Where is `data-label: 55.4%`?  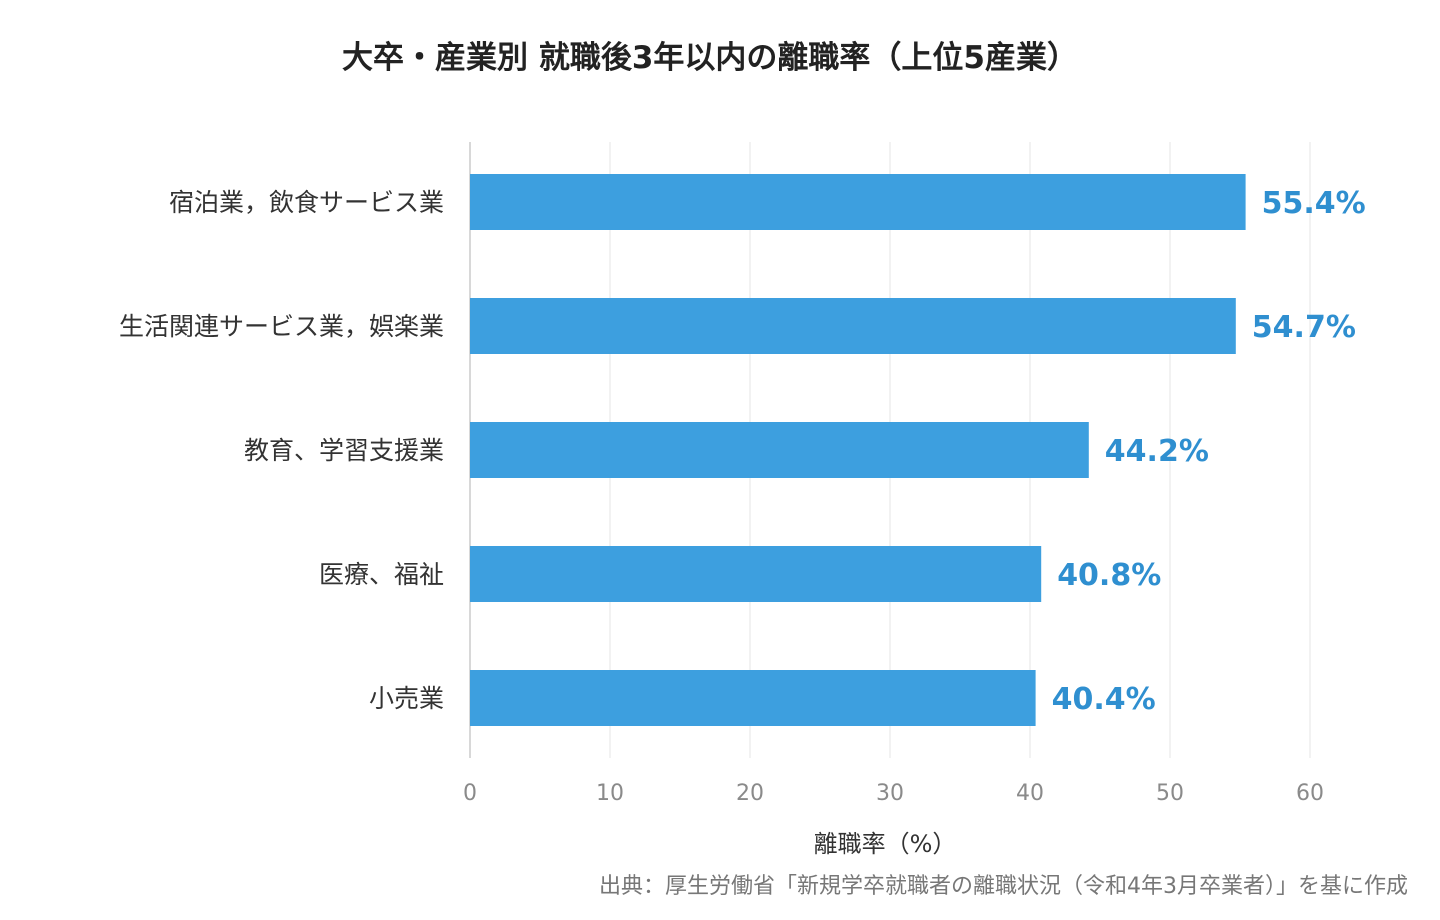
data-label: 55.4% is located at coordinates (1314, 203).